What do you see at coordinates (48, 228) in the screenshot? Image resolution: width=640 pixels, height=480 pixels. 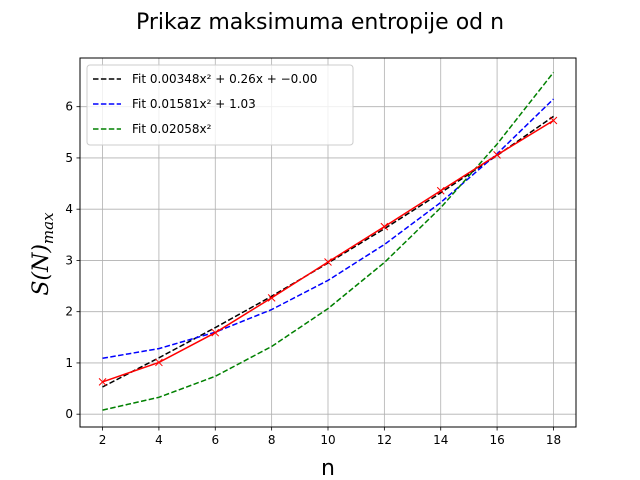 I see `y-axis-label-subscript: max` at bounding box center [48, 228].